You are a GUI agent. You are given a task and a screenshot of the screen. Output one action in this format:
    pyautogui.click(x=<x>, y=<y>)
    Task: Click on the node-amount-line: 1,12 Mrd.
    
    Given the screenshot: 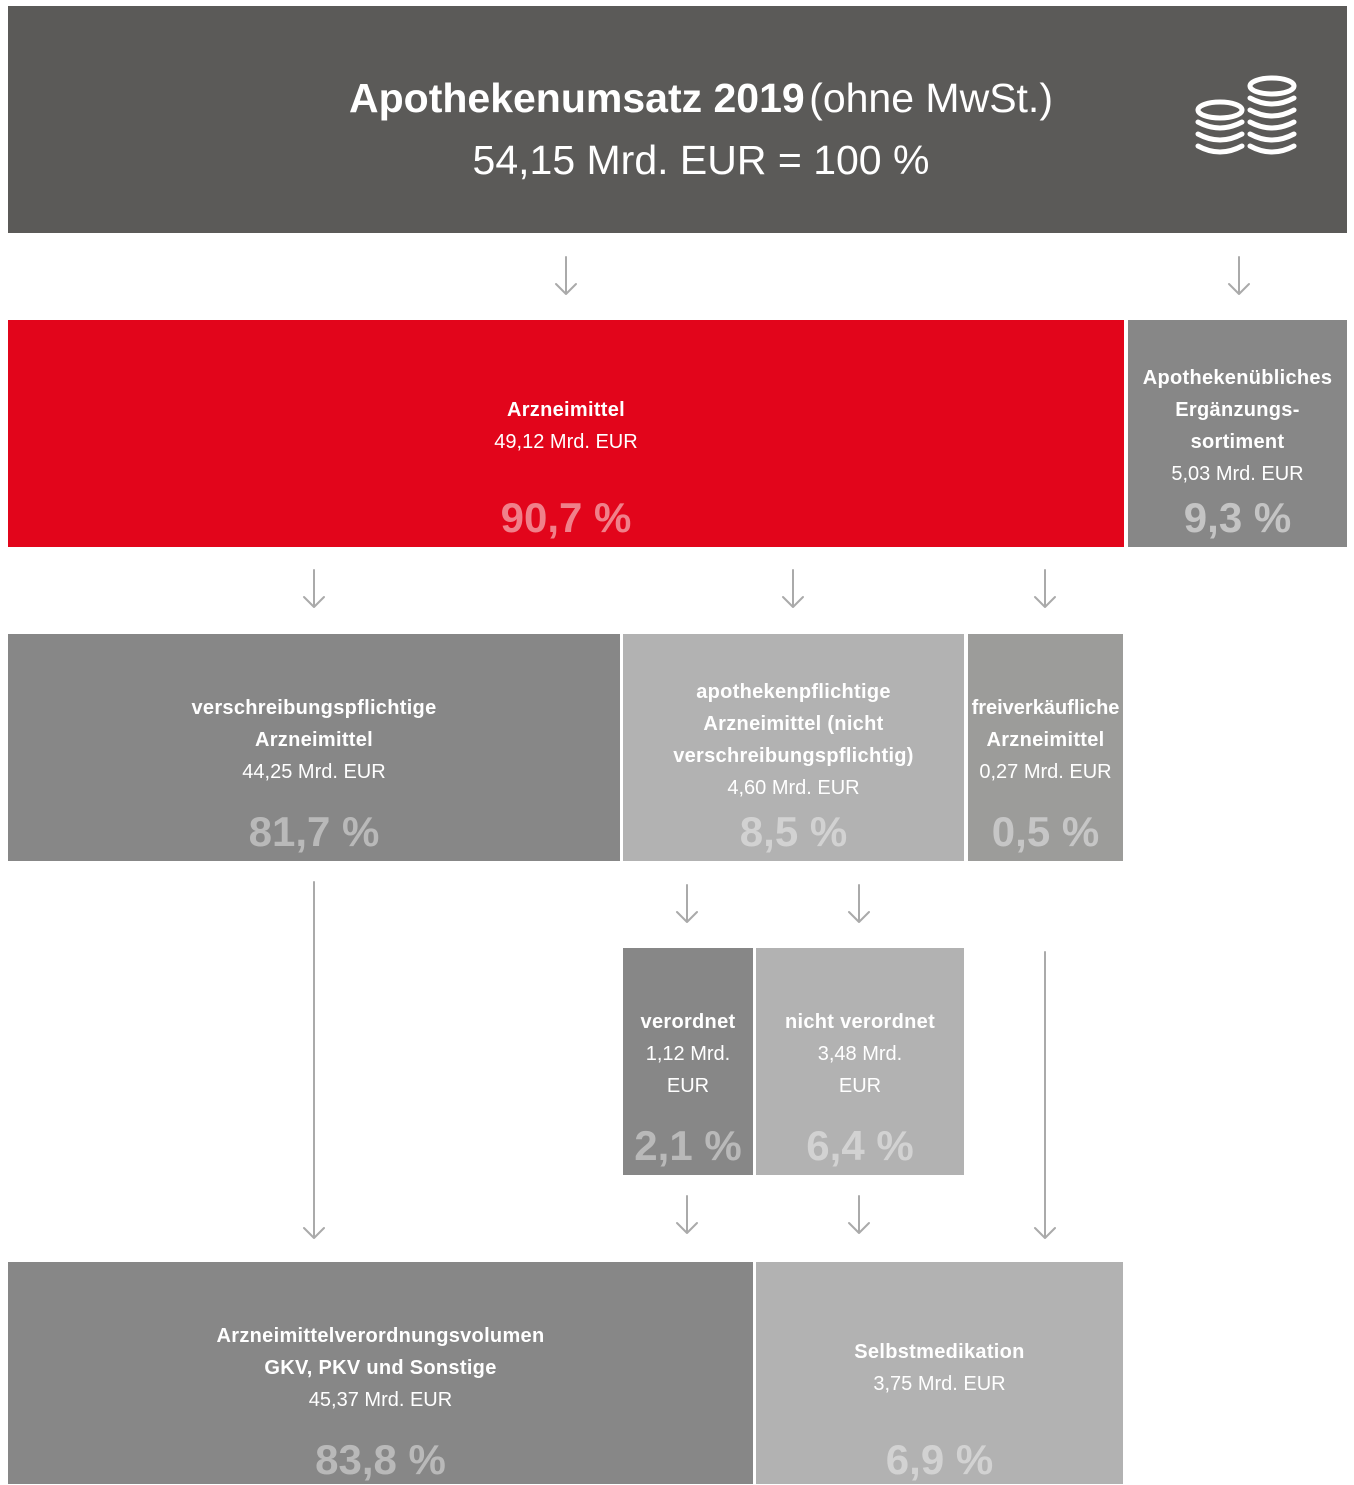 What is the action you would take?
    pyautogui.click(x=688, y=1054)
    